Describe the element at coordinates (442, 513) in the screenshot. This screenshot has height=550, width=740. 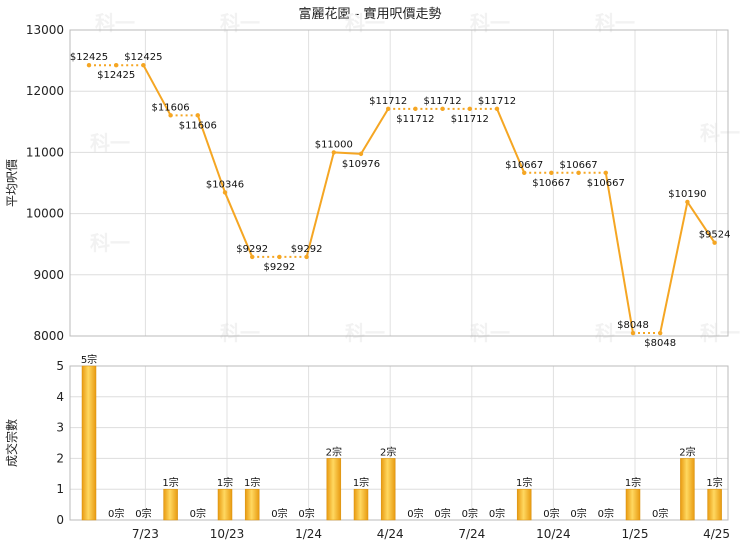
I see `volume-bar-label-13: 0宗` at that location.